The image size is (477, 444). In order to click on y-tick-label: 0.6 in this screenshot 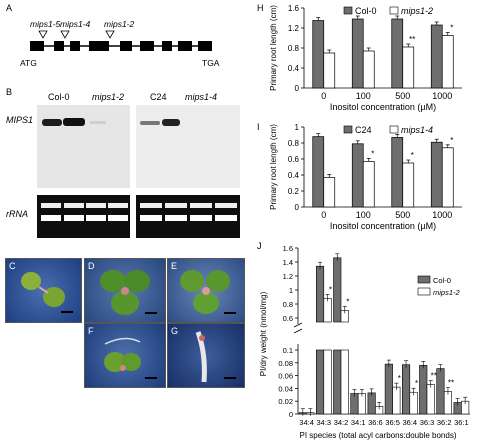, I will do `click(294, 159)`.